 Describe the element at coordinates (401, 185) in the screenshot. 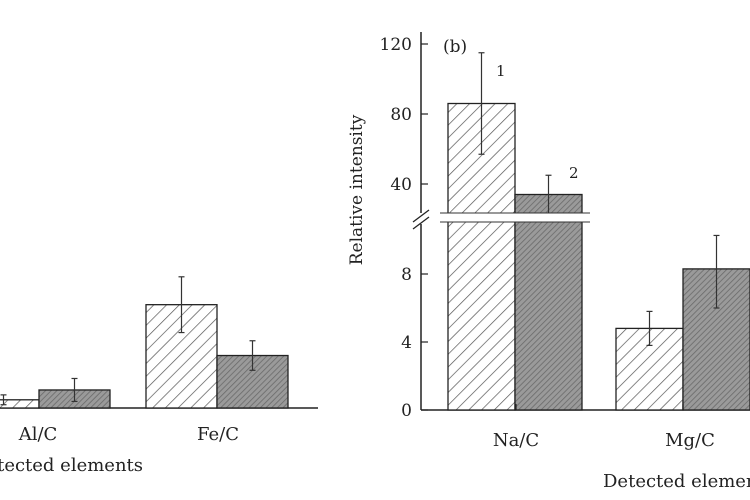

I see `panel-b-y-tick-label: 40` at that location.